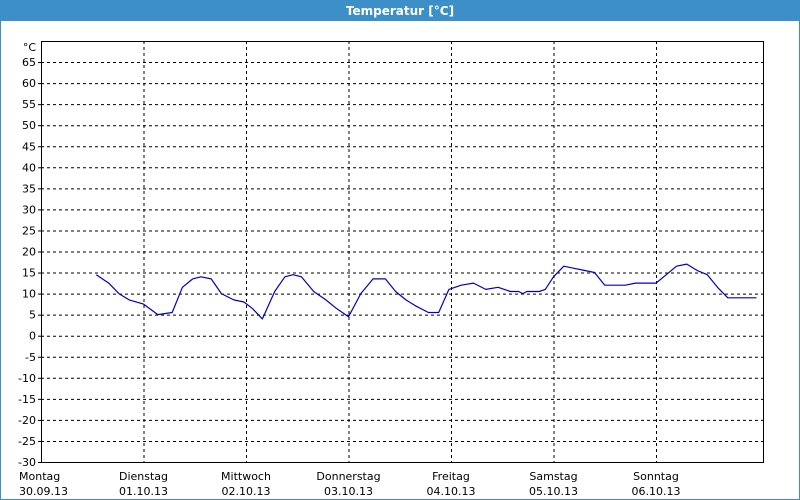 This screenshot has height=500, width=800. Describe the element at coordinates (348, 491) in the screenshot. I see `x-date-label: 03.10.13` at that location.